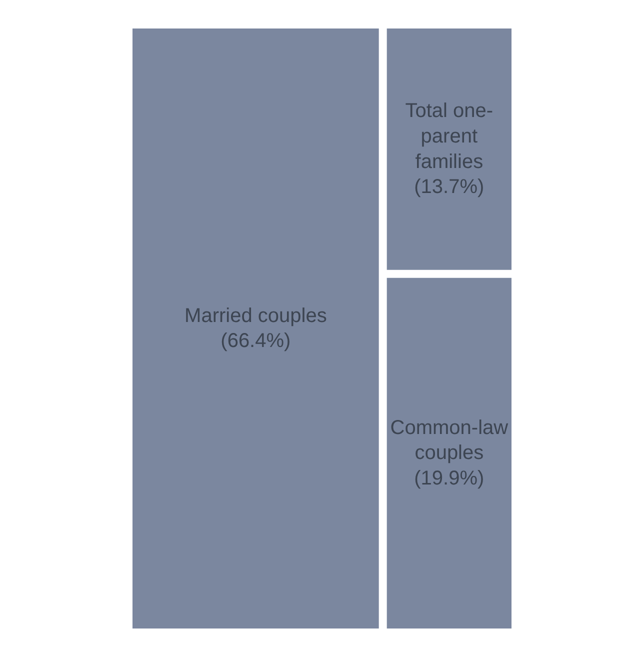 The width and height of the screenshot is (631, 645). I want to click on data-label: (19.9%), so click(449, 478).